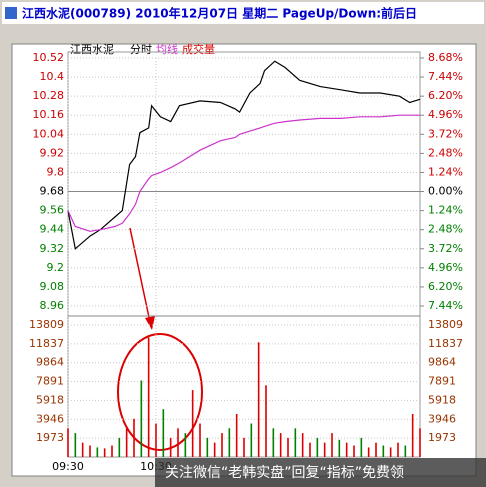 This screenshot has height=487, width=486. Describe the element at coordinates (11, 13) in the screenshot. I see `app-icon` at that location.